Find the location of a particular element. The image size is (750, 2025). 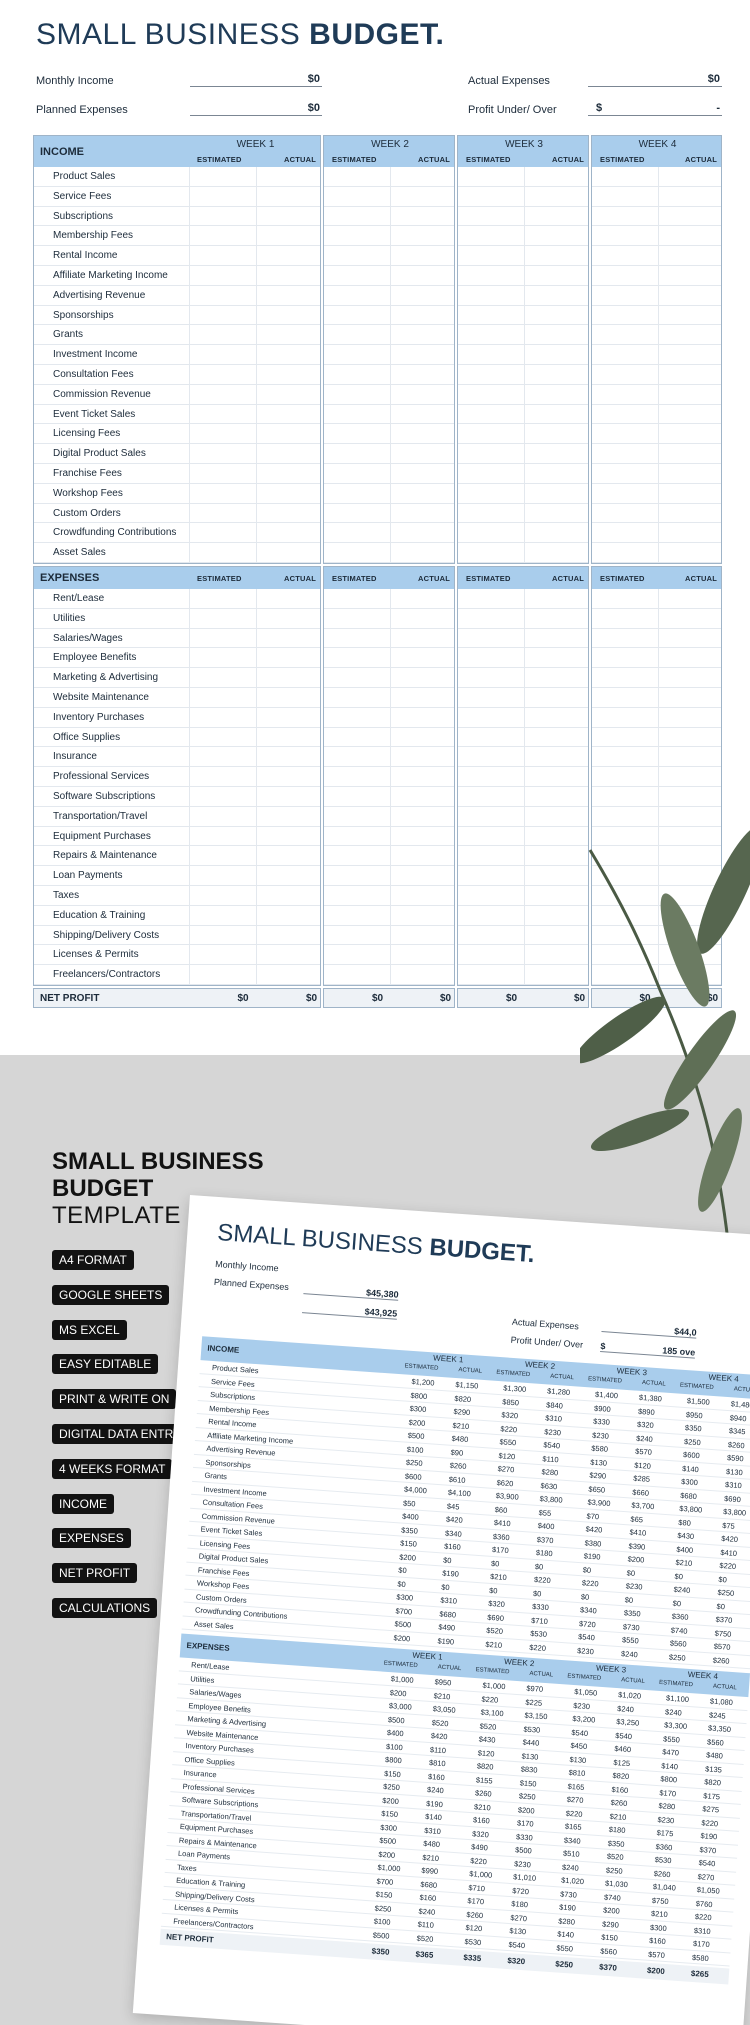

table-row: Workshop Fees is located at coordinates (177, 494).